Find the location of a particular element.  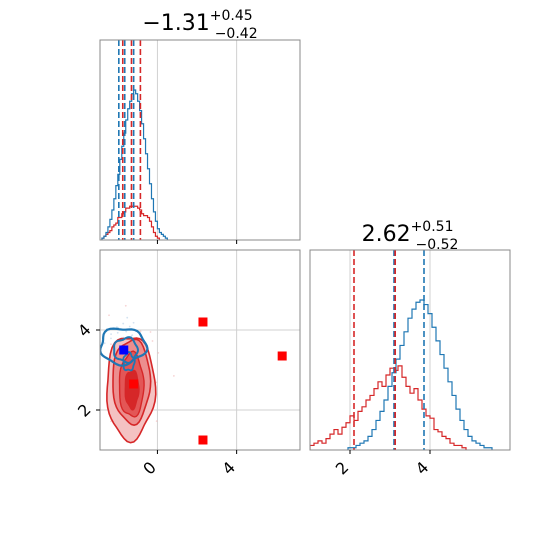

contour-blue-inner is located at coordinates (129, 361).